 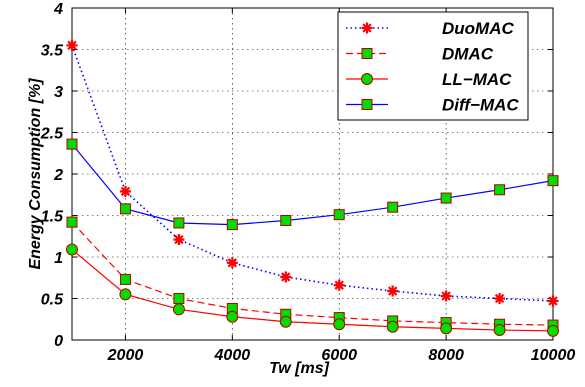 What do you see at coordinates (553, 355) in the screenshot?
I see `x-tick-label: 10000` at bounding box center [553, 355].